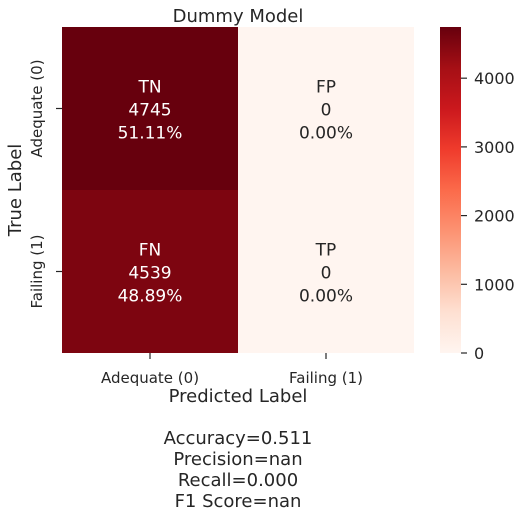 The height and width of the screenshot is (517, 515). What do you see at coordinates (326, 88) in the screenshot?
I see `cell-label: FP` at bounding box center [326, 88].